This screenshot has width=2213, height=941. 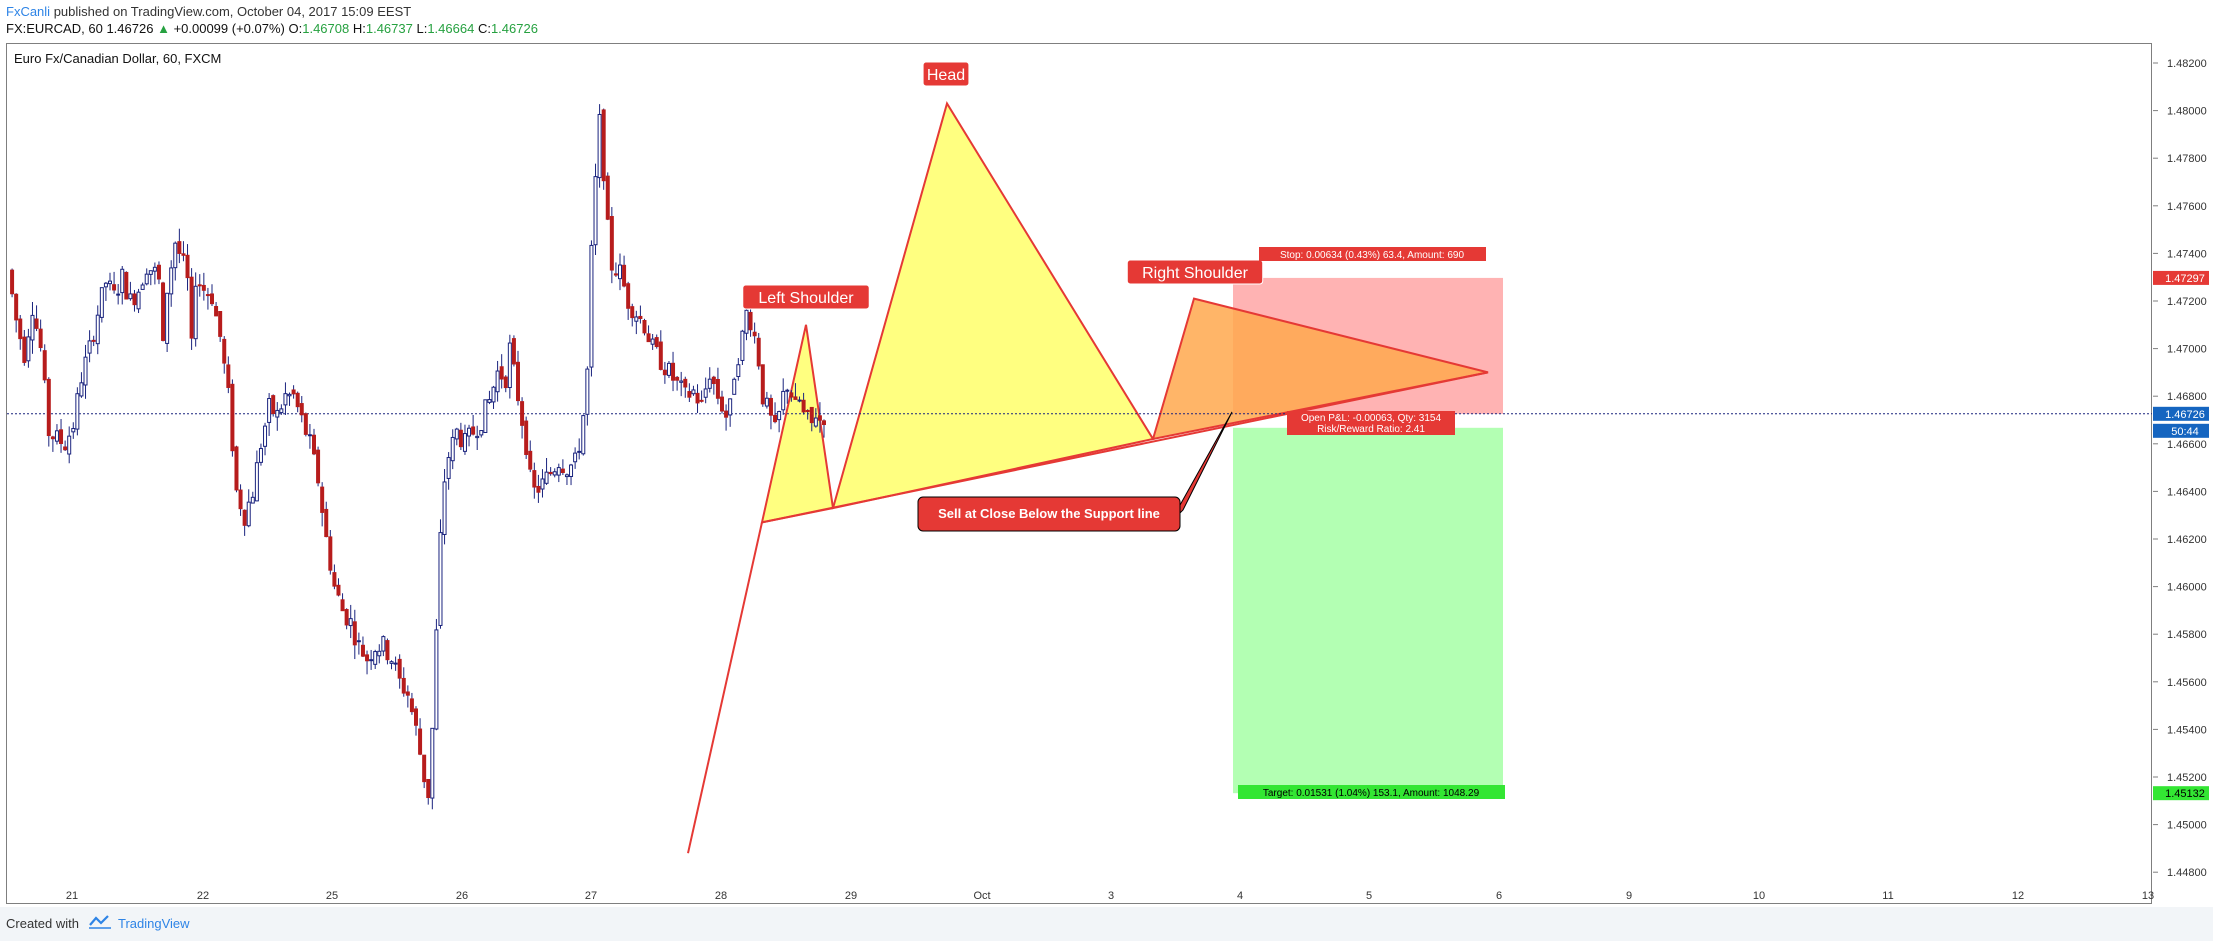 I want to click on open-value: 1.46708, so click(x=326, y=28).